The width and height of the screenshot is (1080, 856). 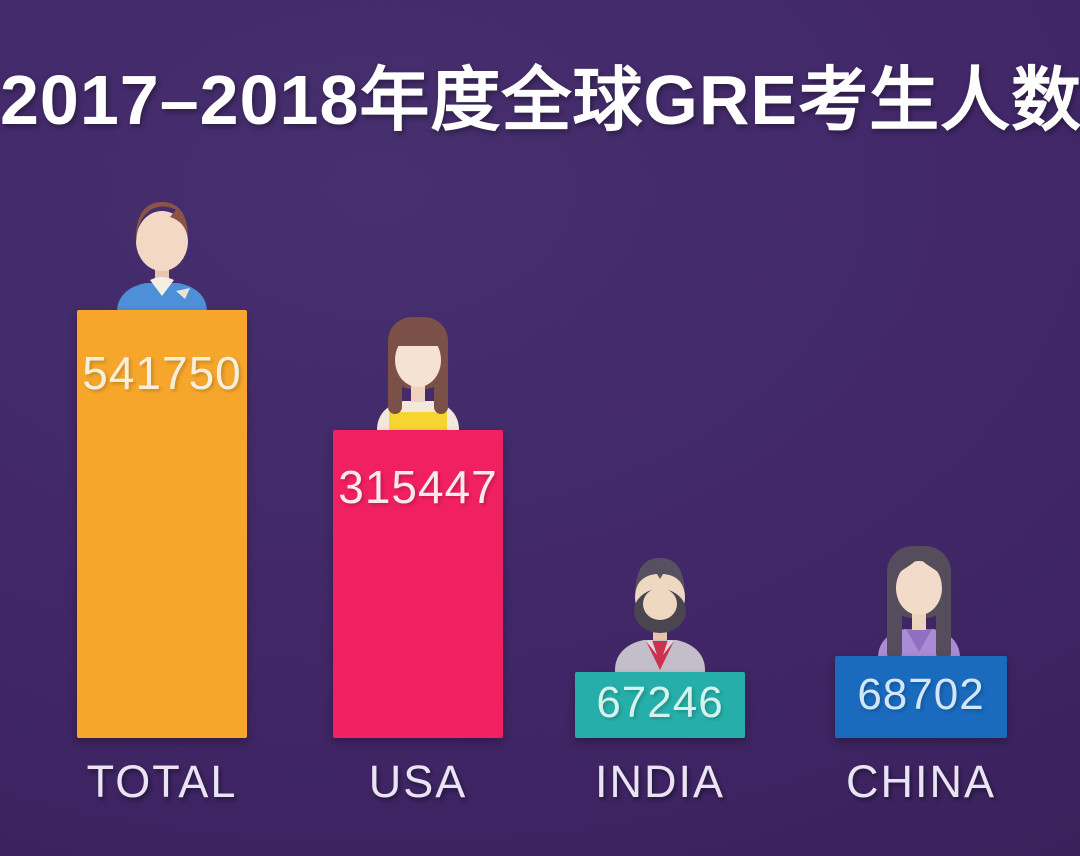 What do you see at coordinates (920, 781) in the screenshot?
I see `country-label-china: CHINA` at bounding box center [920, 781].